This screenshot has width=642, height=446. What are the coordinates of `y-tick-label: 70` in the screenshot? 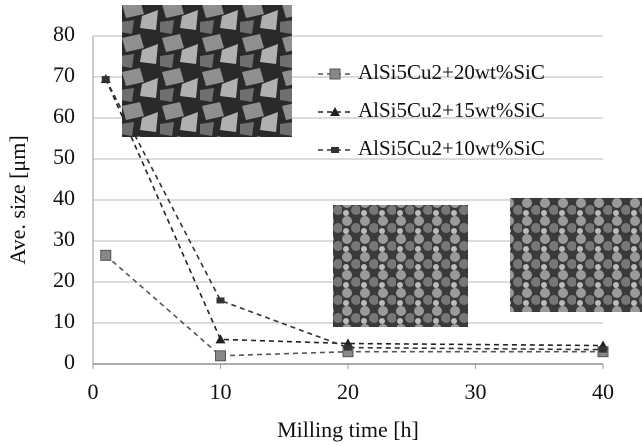 It's located at (64, 74).